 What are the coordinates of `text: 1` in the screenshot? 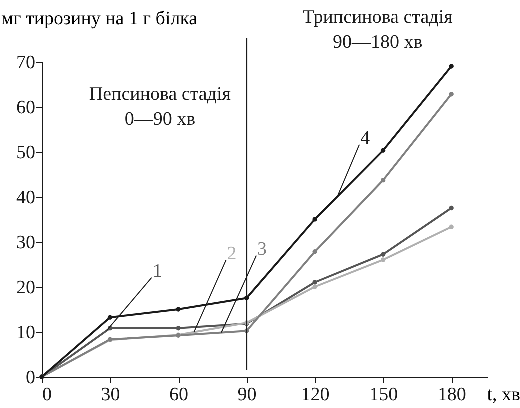 It's located at (157, 271).